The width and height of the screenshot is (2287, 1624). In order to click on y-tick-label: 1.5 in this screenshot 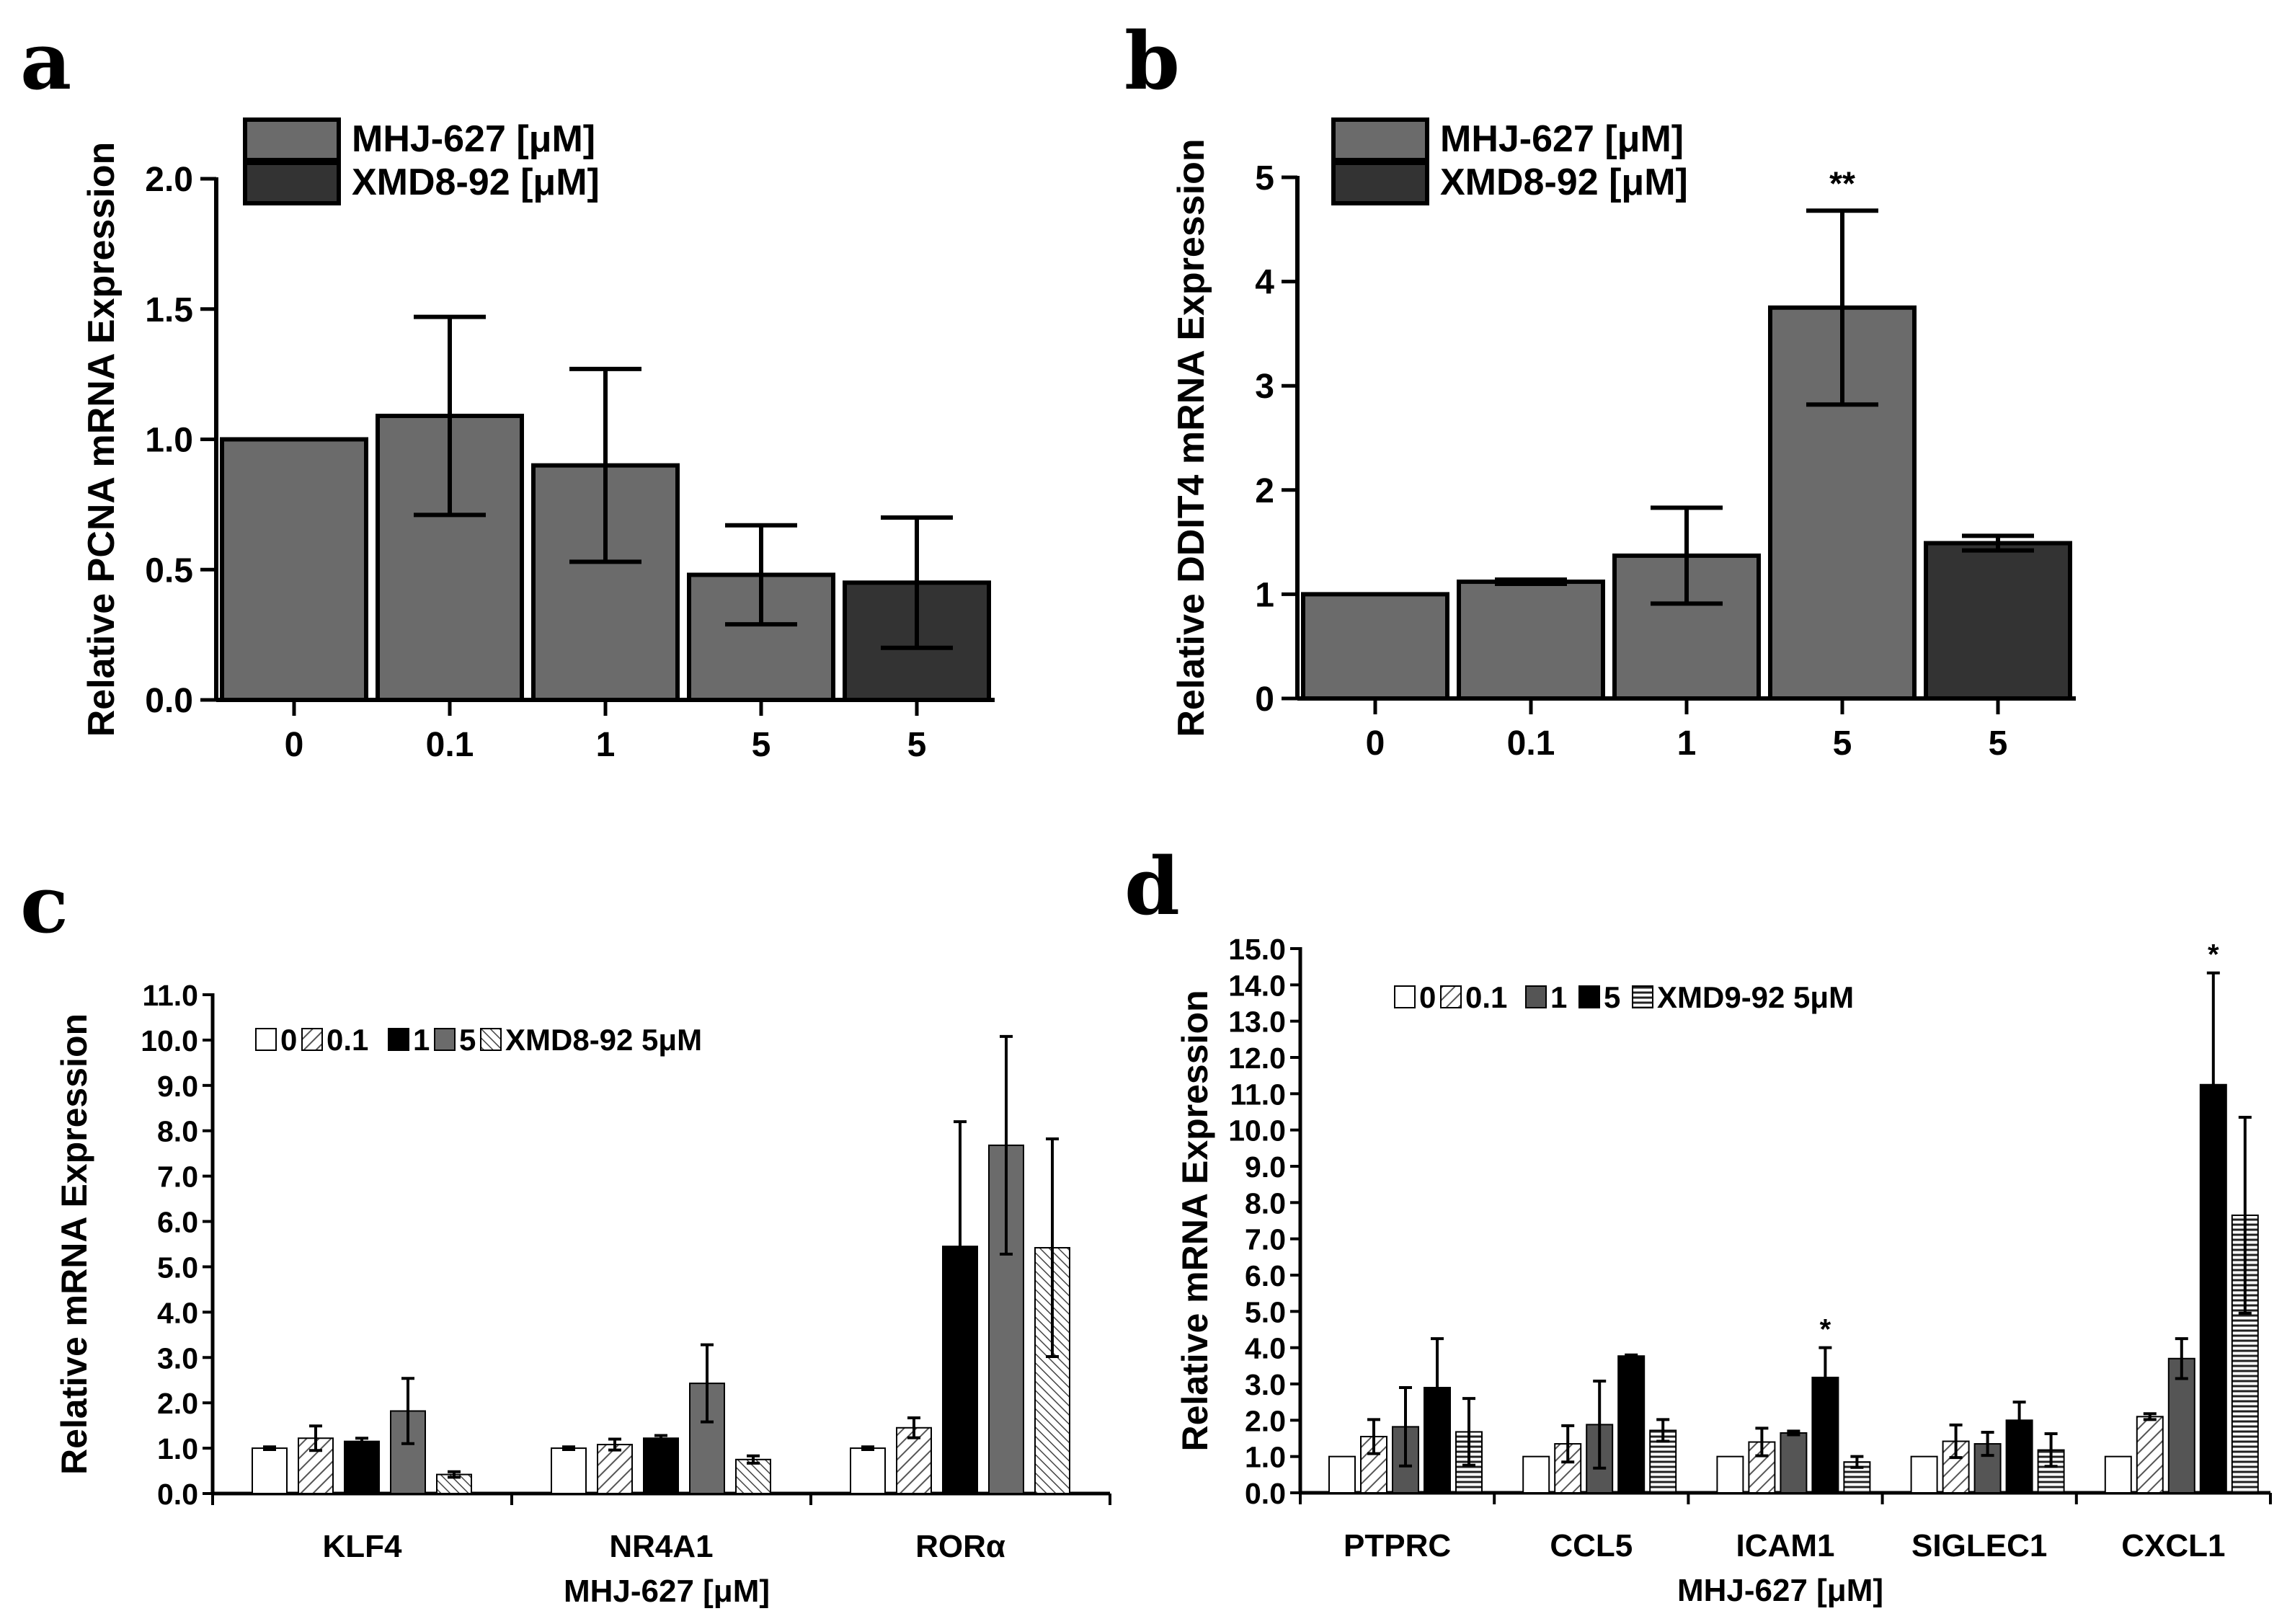, I will do `click(169, 310)`.